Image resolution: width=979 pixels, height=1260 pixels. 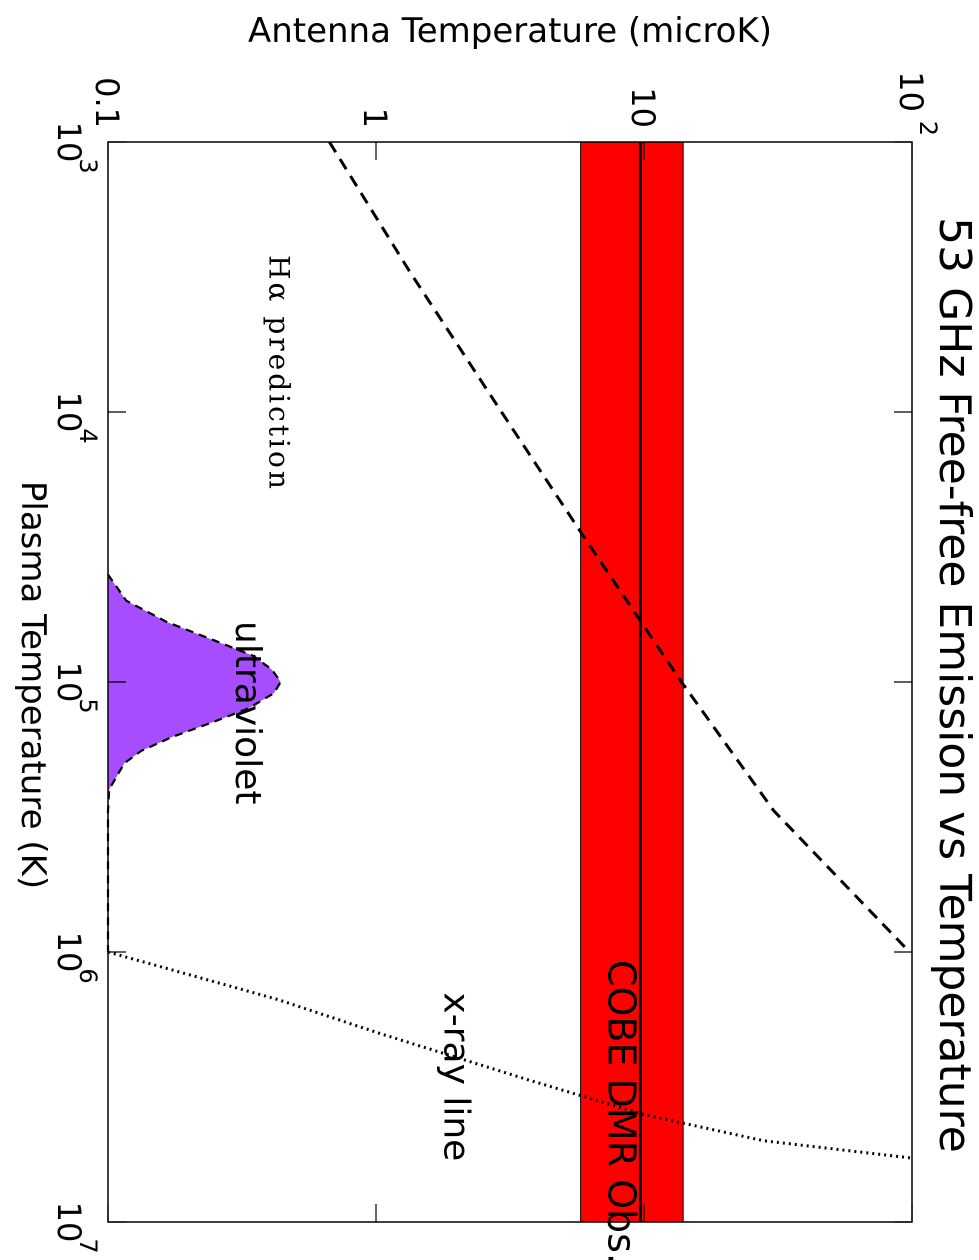 I want to click on ultraviolet-label: ultraviolet, so click(x=247, y=712).